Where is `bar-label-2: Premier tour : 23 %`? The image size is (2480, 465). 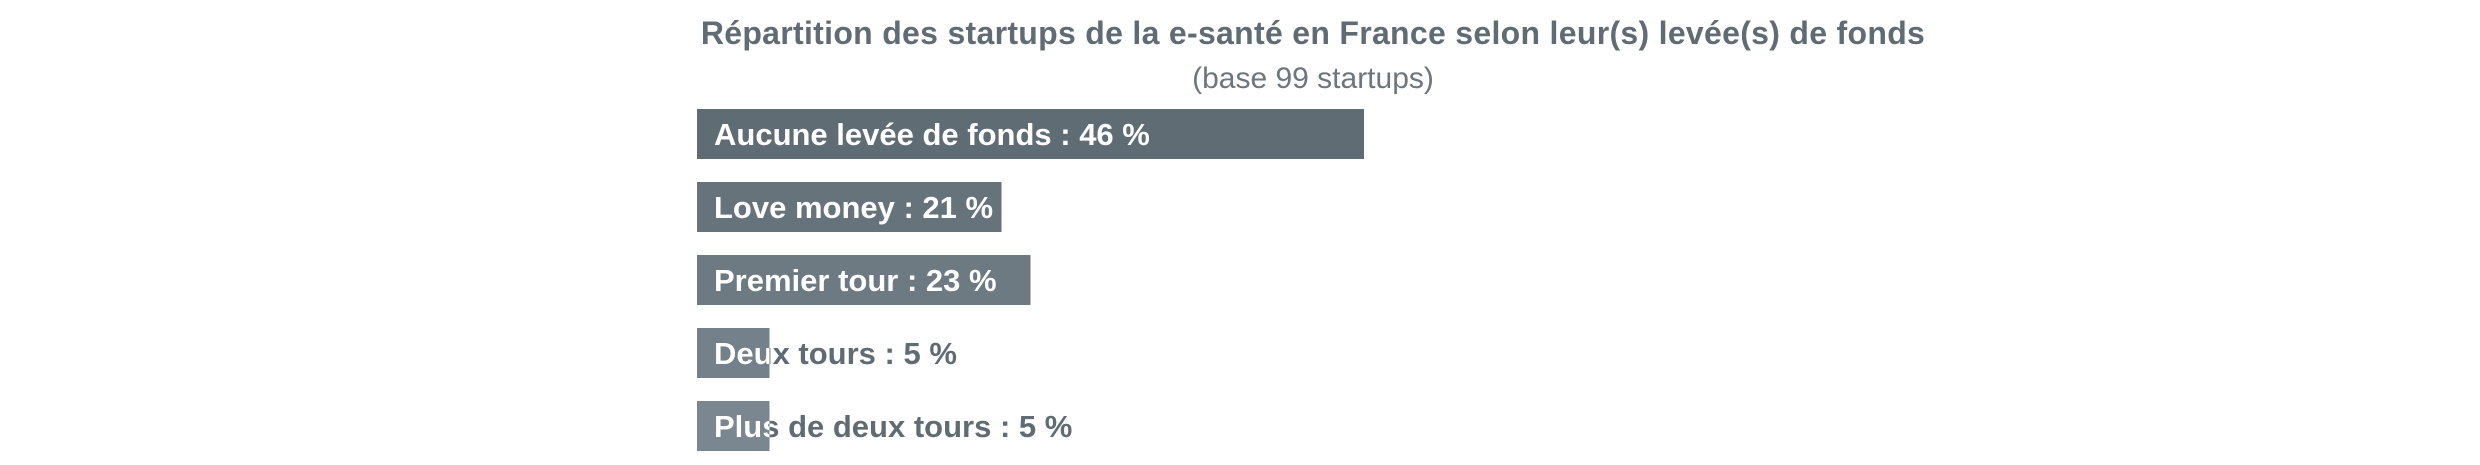
bar-label-2: Premier tour : 23 % is located at coordinates (855, 280).